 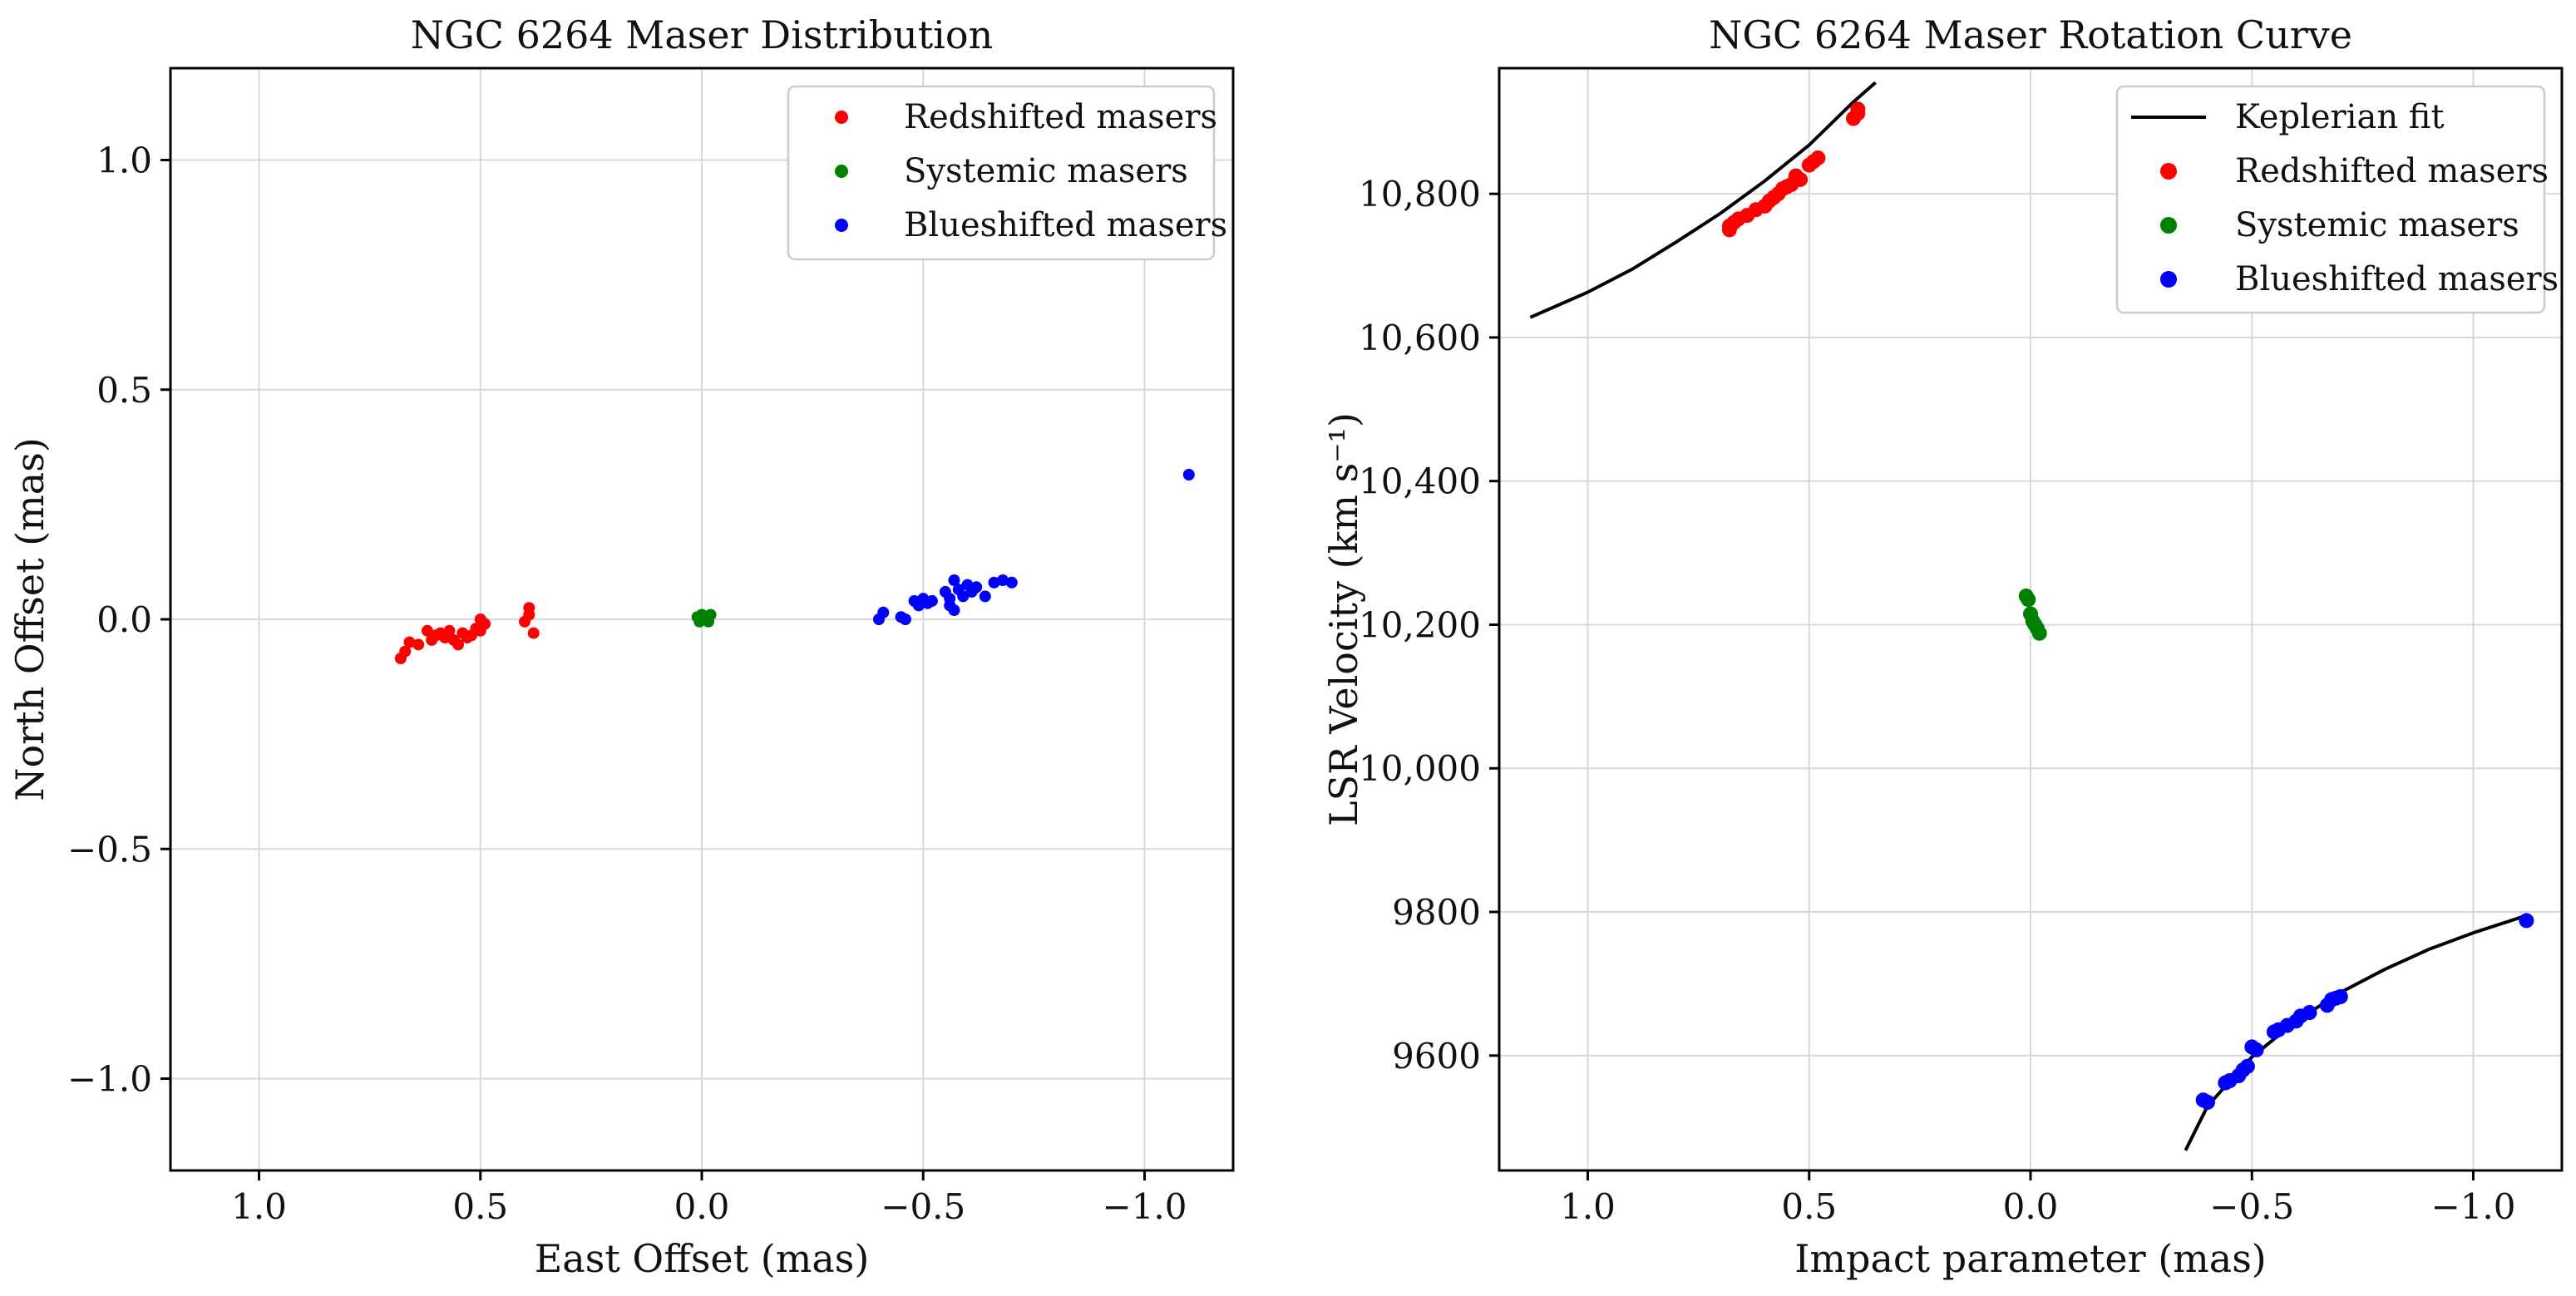 What do you see at coordinates (110, 850) in the screenshot?
I see `y-tick-label: −0.5` at bounding box center [110, 850].